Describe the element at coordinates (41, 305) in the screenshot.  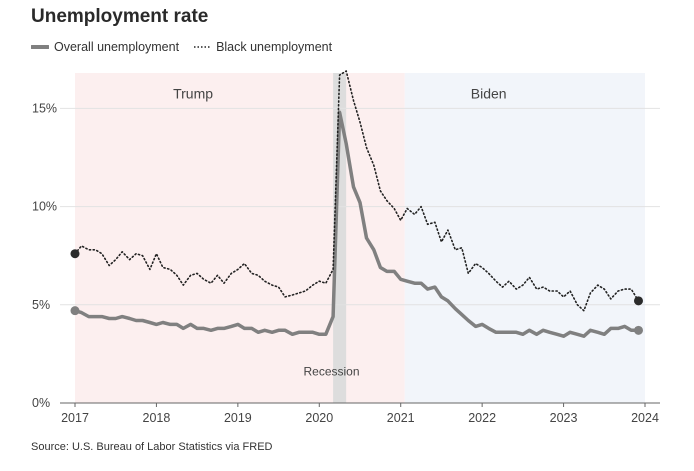
I see `y-tick-label: 5%` at that location.